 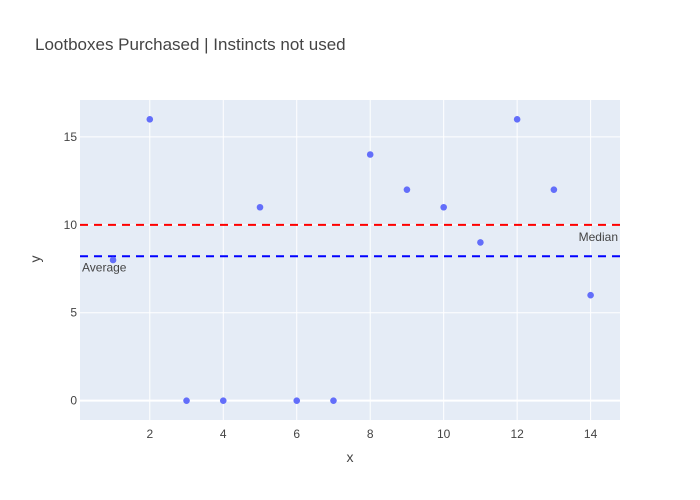 I want to click on x-axis-ticks: 2 4 6 8 10 12 14, so click(x=371, y=434).